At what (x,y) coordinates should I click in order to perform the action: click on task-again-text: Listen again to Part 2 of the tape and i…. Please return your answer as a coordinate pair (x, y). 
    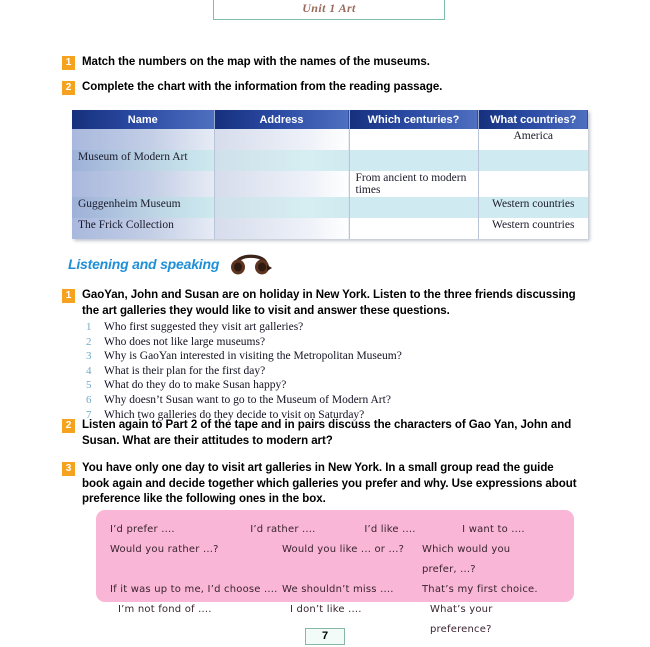
    Looking at the image, I should click on (327, 433).